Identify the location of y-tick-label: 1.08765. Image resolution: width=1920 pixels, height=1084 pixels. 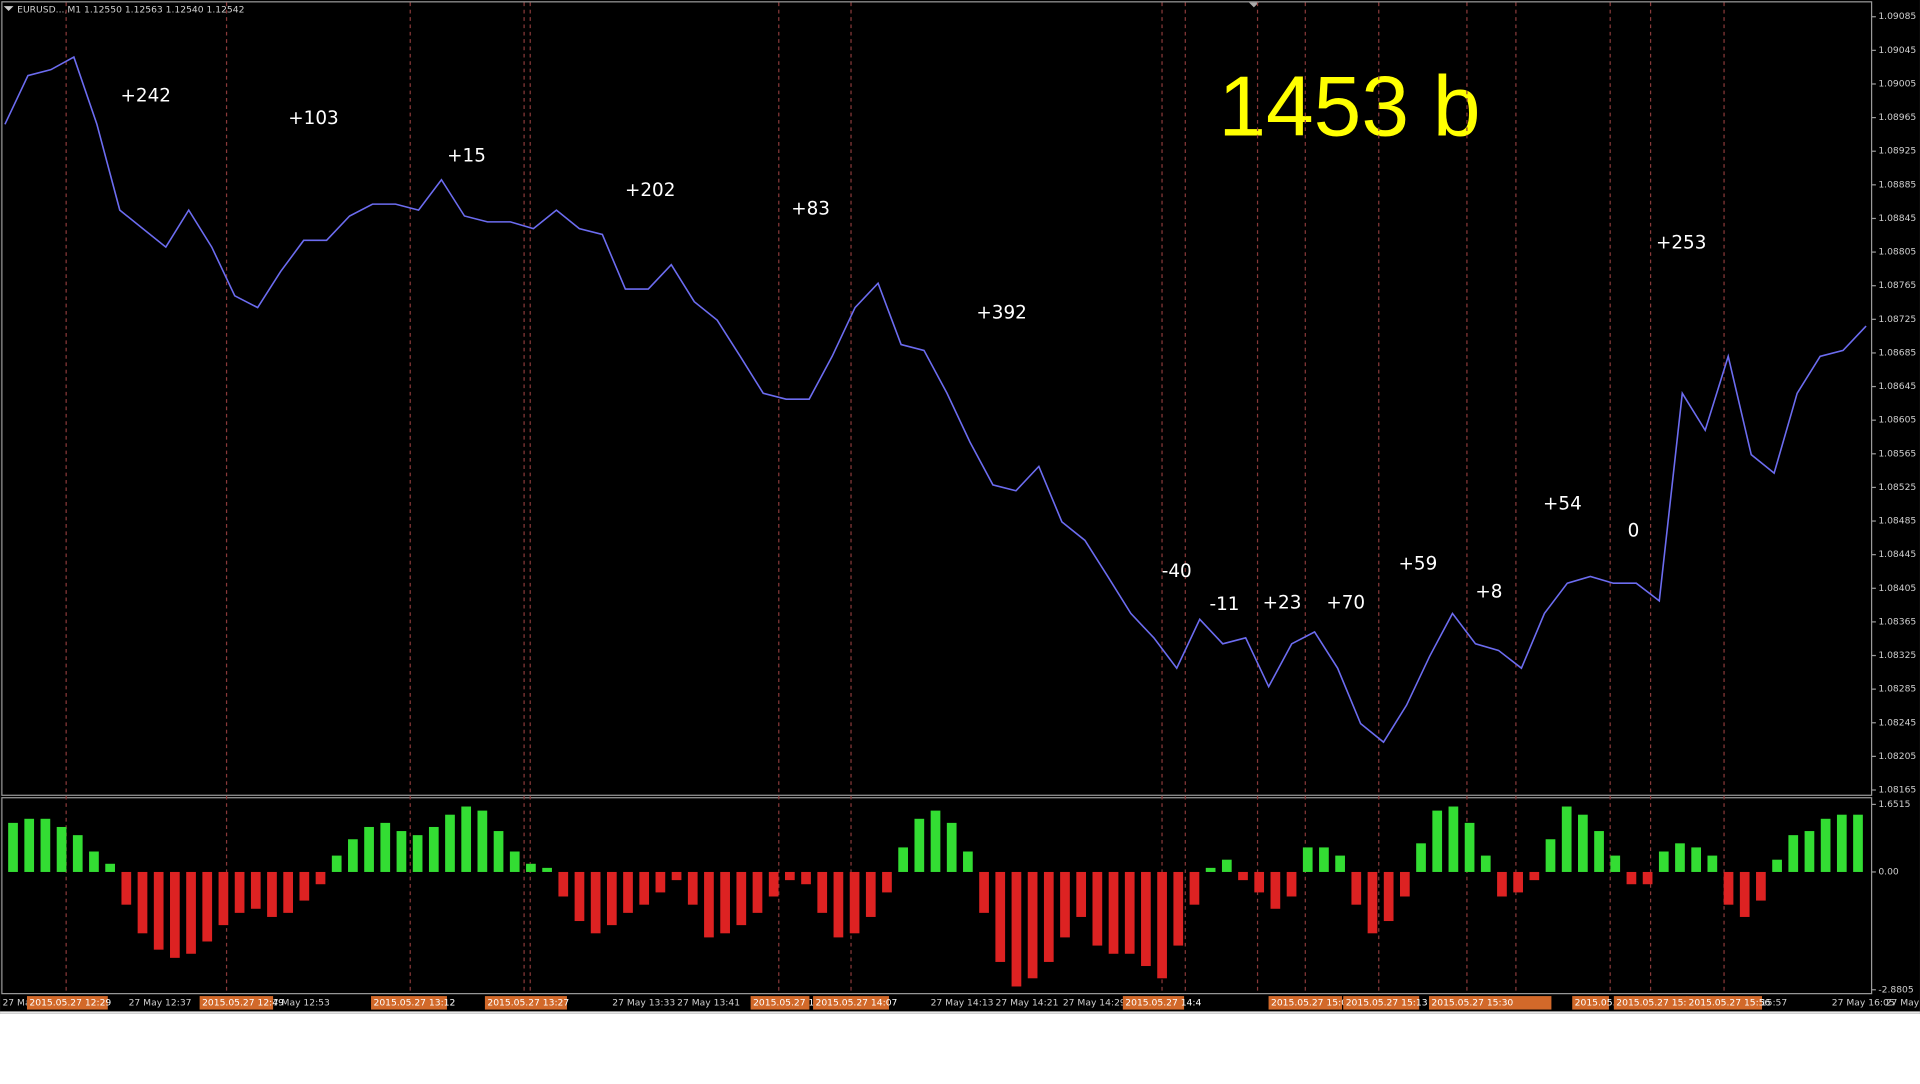
(1897, 285).